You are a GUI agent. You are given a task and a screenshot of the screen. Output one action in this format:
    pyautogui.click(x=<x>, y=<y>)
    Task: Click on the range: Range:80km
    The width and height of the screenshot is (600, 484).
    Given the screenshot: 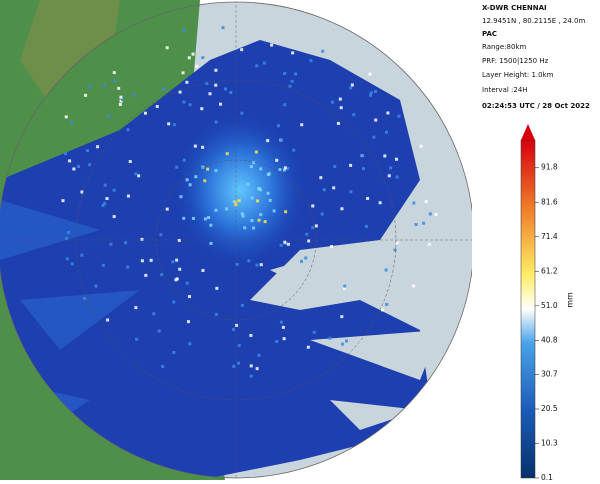 What is the action you would take?
    pyautogui.click(x=504, y=47)
    